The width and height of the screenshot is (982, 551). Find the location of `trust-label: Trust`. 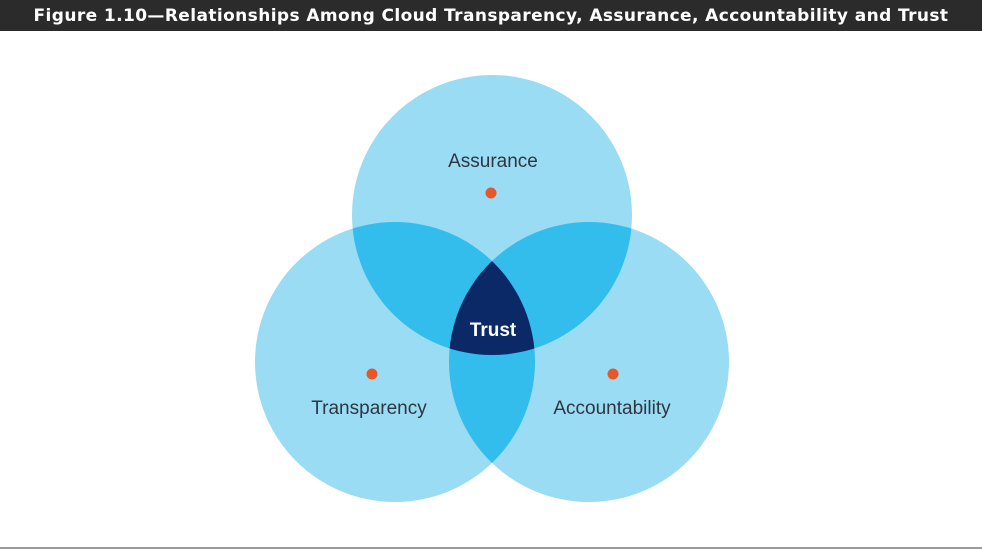

trust-label: Trust is located at coordinates (493, 330).